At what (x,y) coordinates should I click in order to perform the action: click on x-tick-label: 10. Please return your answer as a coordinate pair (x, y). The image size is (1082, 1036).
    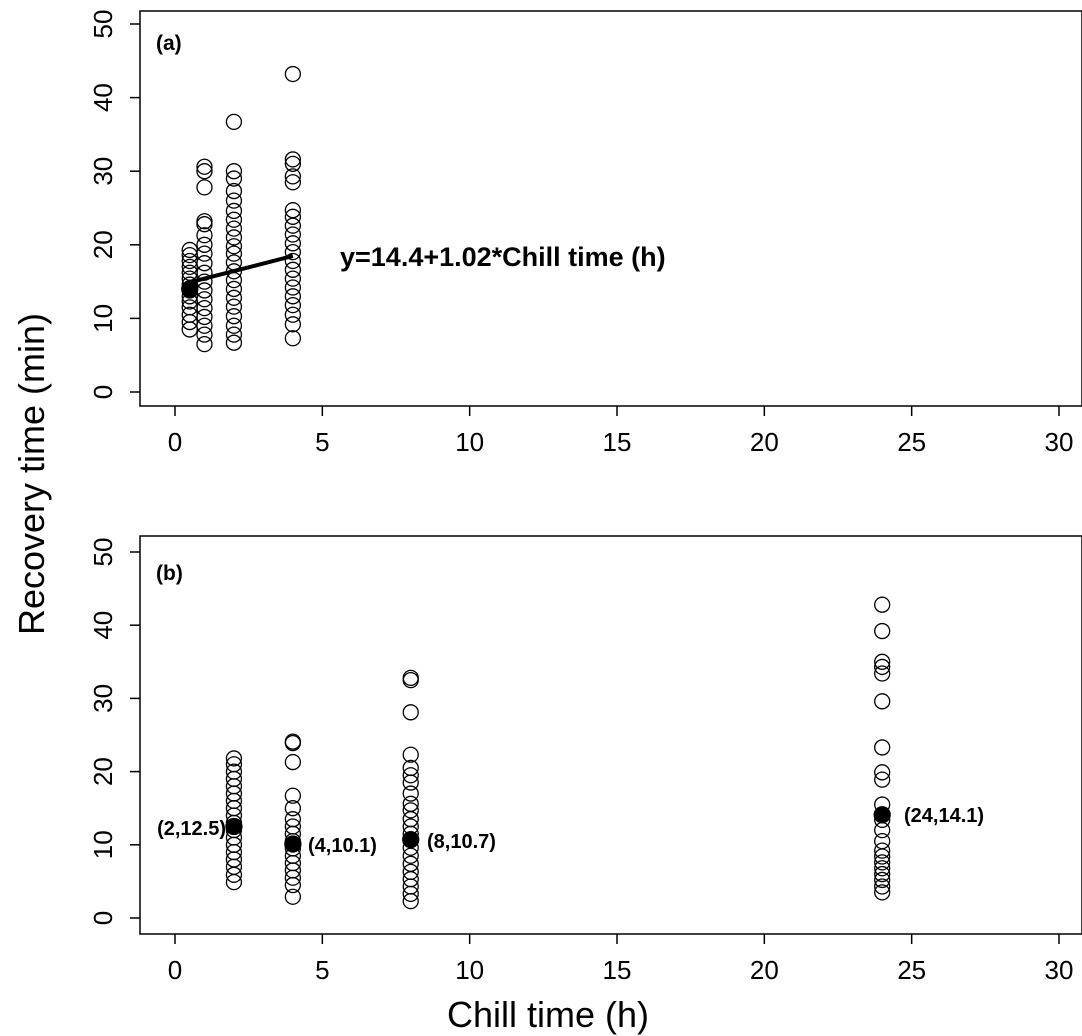
    Looking at the image, I should click on (469, 442).